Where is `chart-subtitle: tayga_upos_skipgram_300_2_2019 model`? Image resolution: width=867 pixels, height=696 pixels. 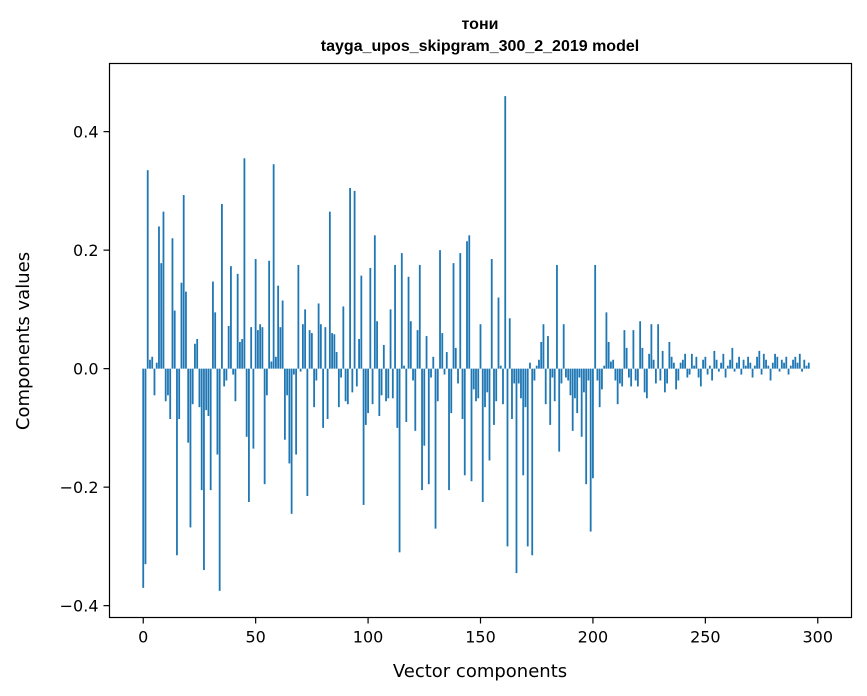 chart-subtitle: tayga_upos_skipgram_300_2_2019 model is located at coordinates (480, 46).